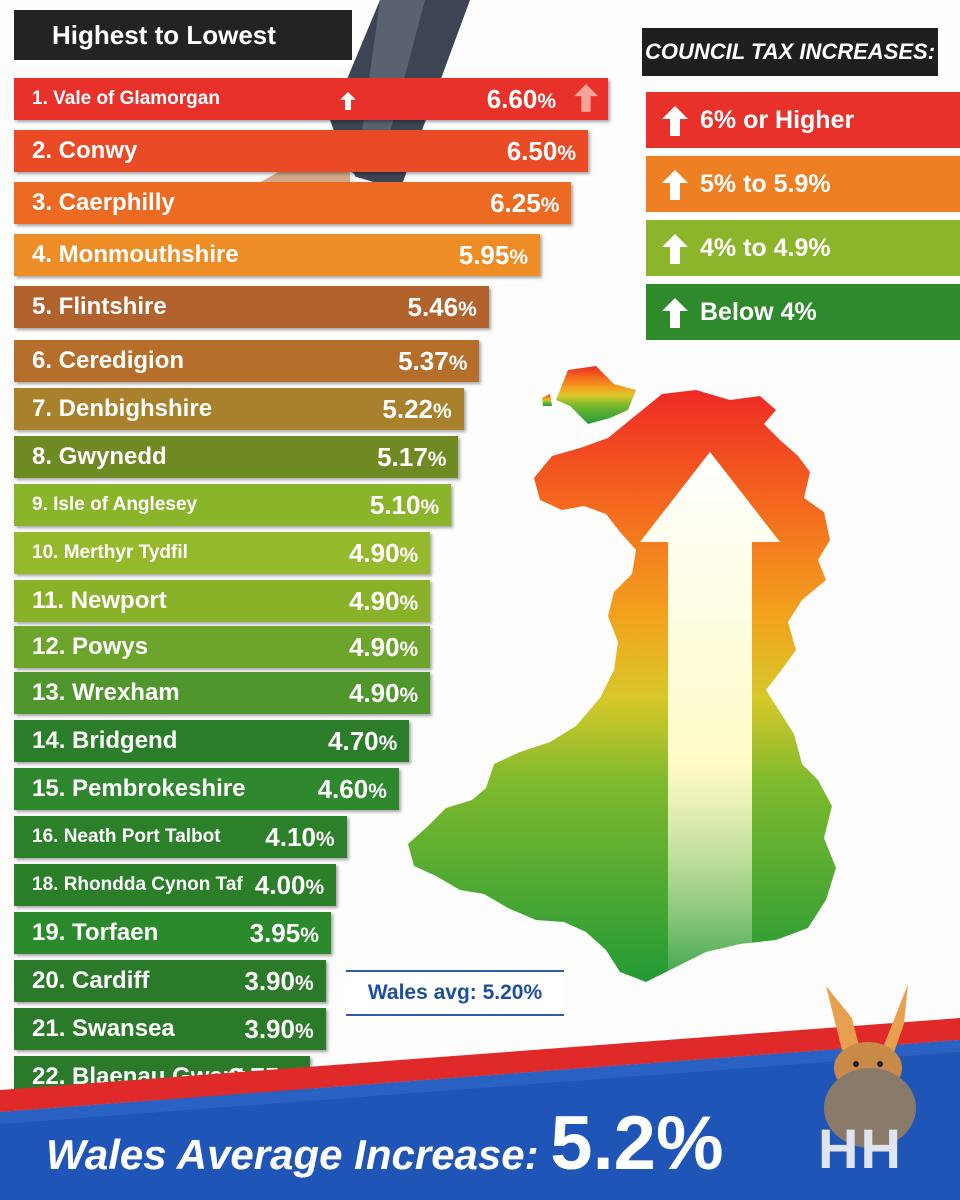  What do you see at coordinates (765, 184) in the screenshot?
I see `legend-item-label: 5% to 5.9%` at bounding box center [765, 184].